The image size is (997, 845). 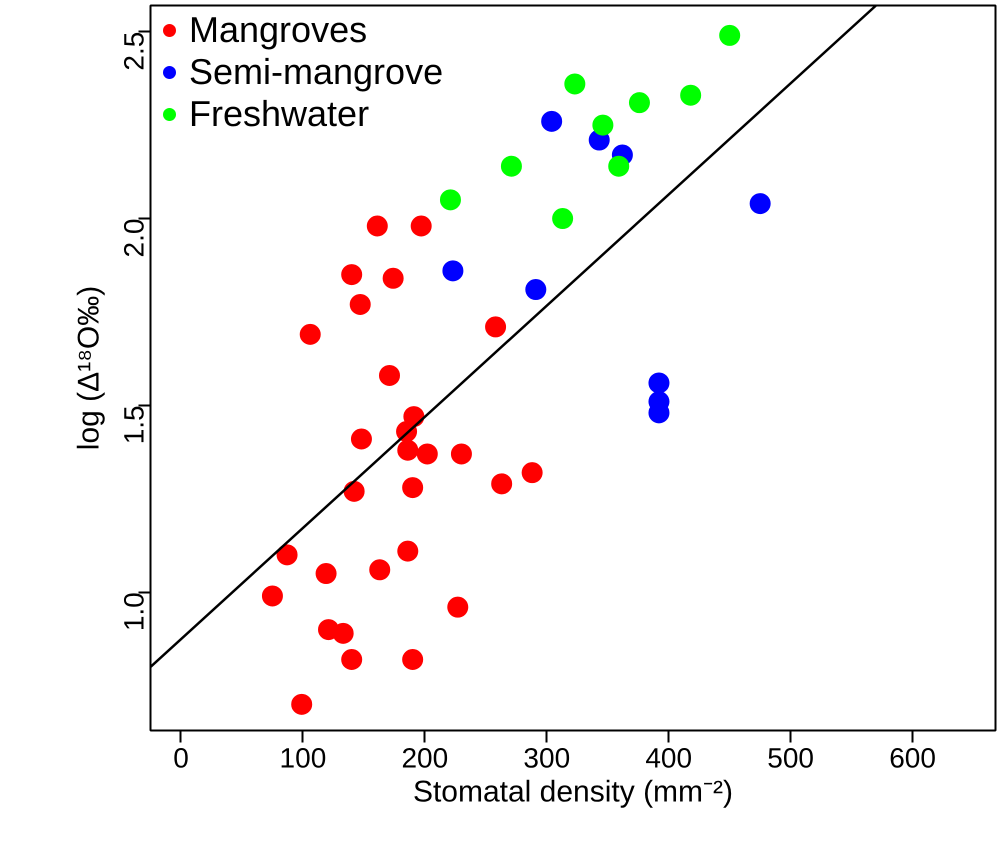 What do you see at coordinates (134, 238) in the screenshot?
I see `y-tick-label: 2.0` at bounding box center [134, 238].